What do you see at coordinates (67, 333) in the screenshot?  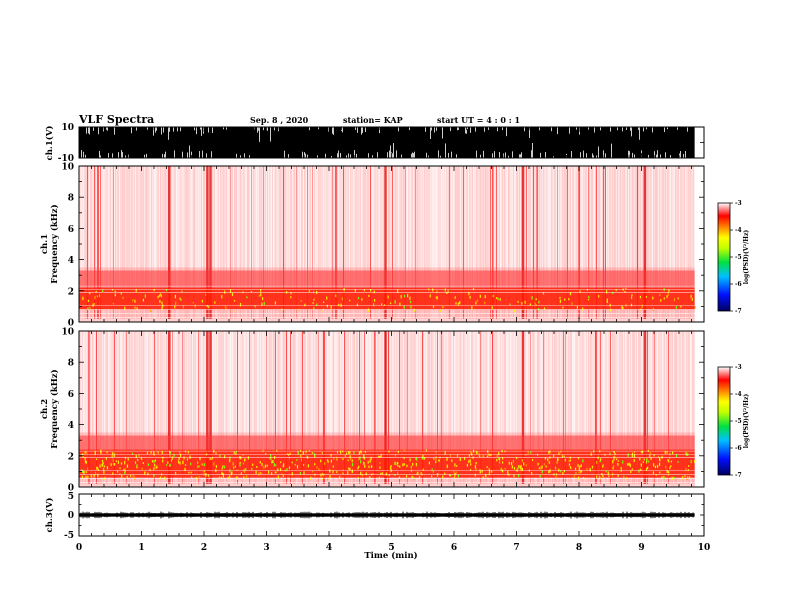 I see `spectrogram-ytick-label: 10` at bounding box center [67, 333].